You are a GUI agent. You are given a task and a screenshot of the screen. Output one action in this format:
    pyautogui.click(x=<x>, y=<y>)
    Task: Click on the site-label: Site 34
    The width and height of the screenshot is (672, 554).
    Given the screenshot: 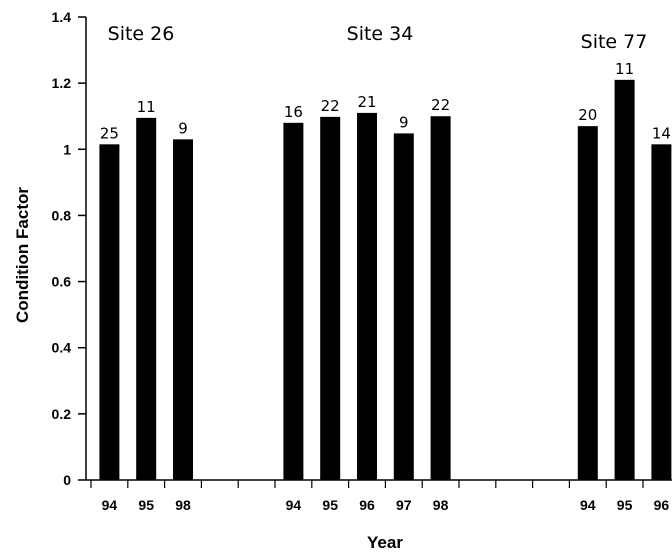 What is the action you would take?
    pyautogui.click(x=380, y=34)
    